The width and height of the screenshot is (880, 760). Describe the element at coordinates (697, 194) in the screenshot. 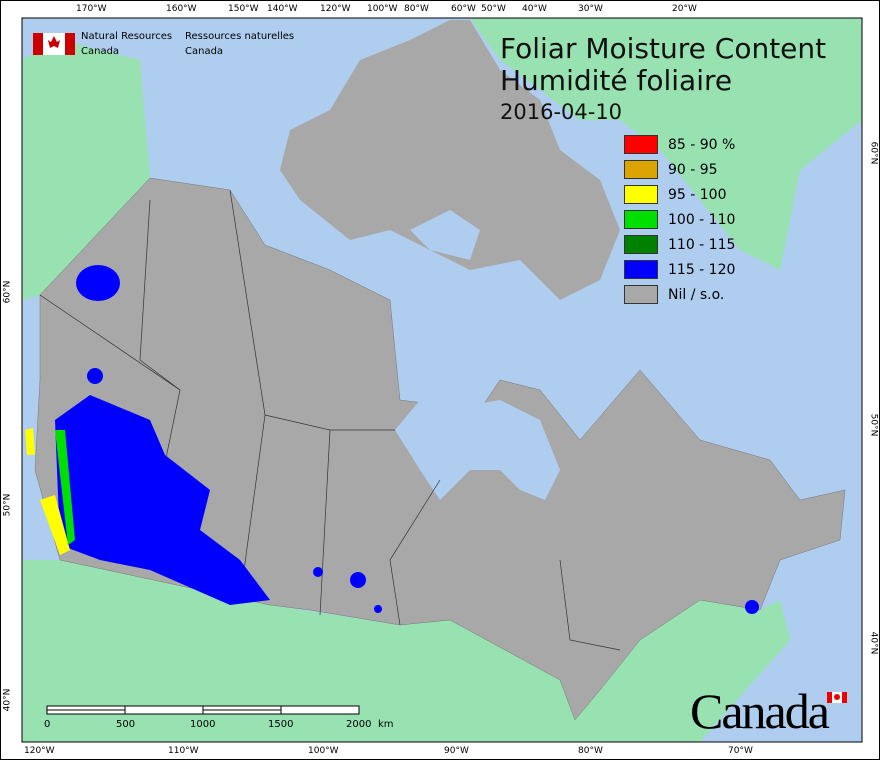

I see `legend-label: 95 - 100` at that location.